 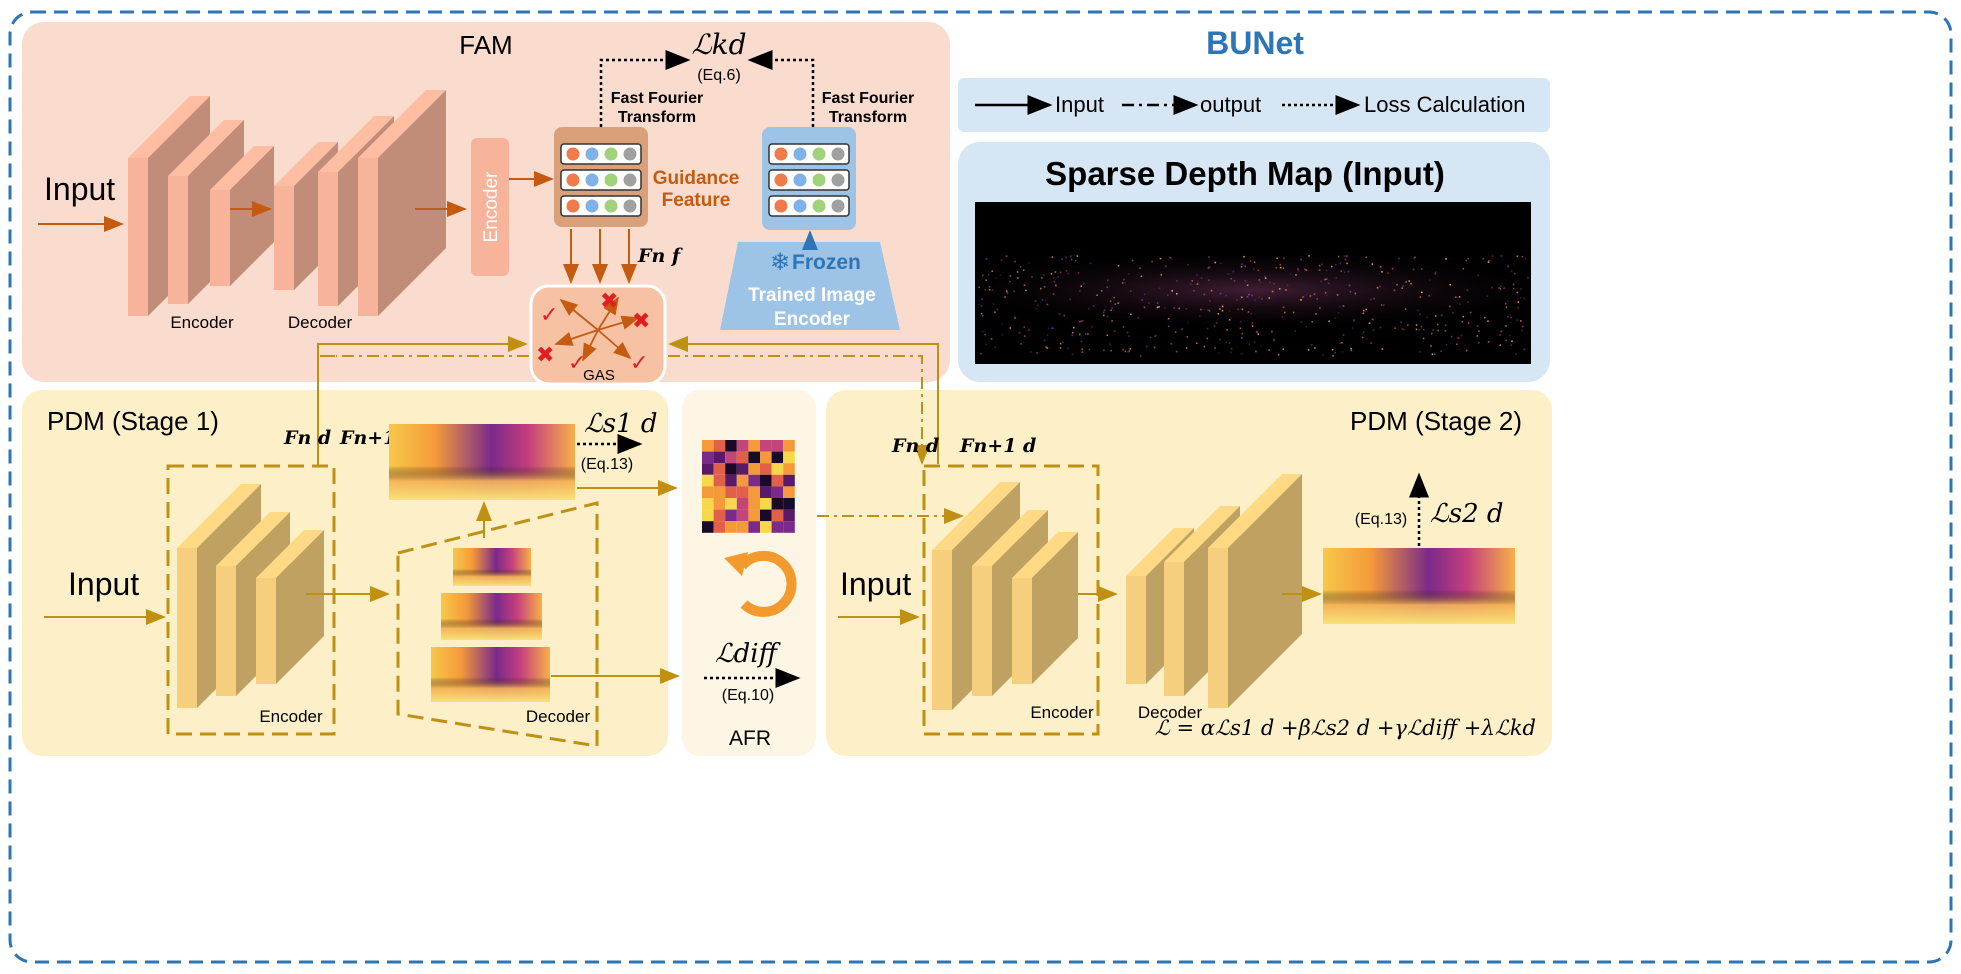 I want to click on guidance-feature, so click(x=601, y=177).